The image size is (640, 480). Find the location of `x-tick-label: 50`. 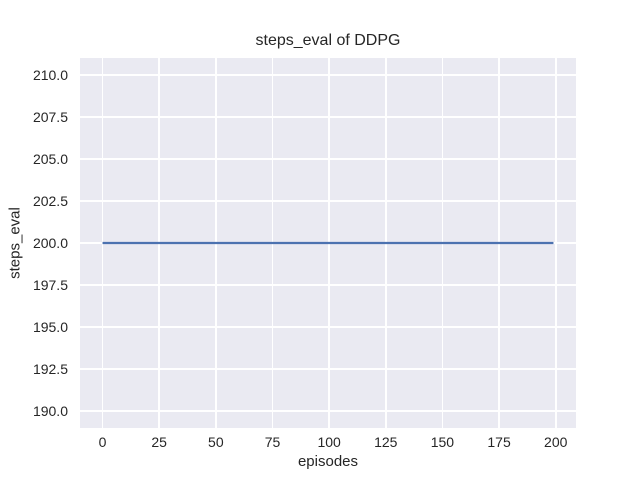

x-tick-label: 50 is located at coordinates (216, 442).